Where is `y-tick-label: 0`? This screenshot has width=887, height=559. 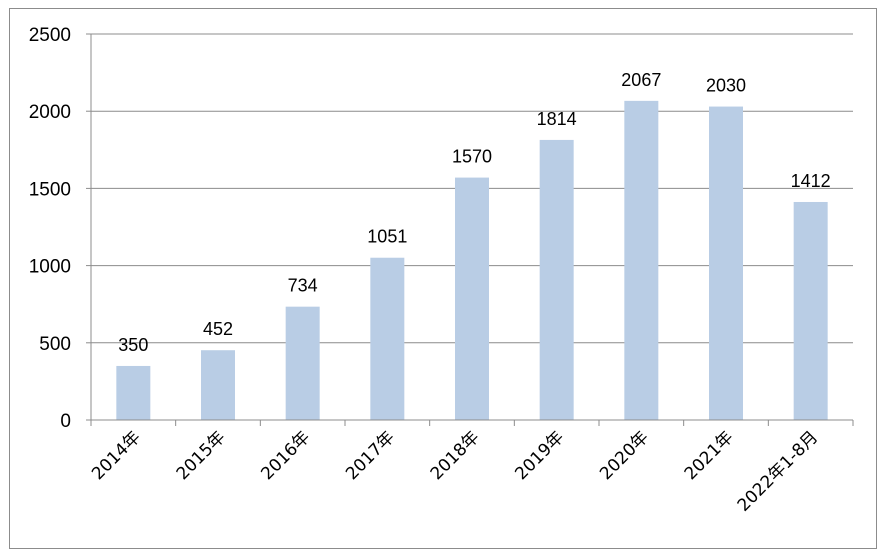
y-tick-label: 0 is located at coordinates (65, 421).